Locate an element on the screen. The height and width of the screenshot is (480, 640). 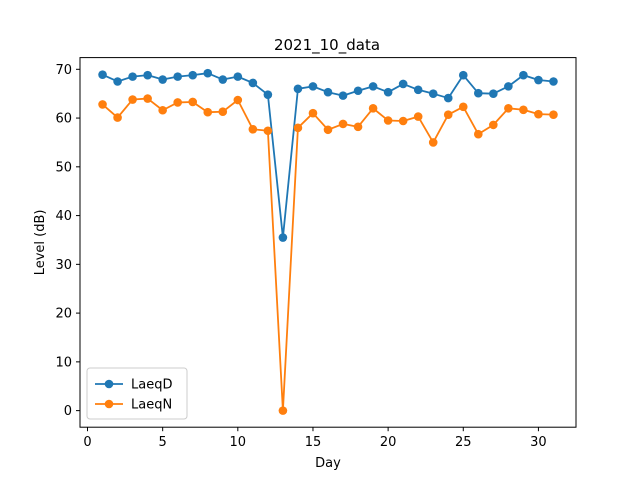
legend-entry: LaeqD is located at coordinates (133, 385).